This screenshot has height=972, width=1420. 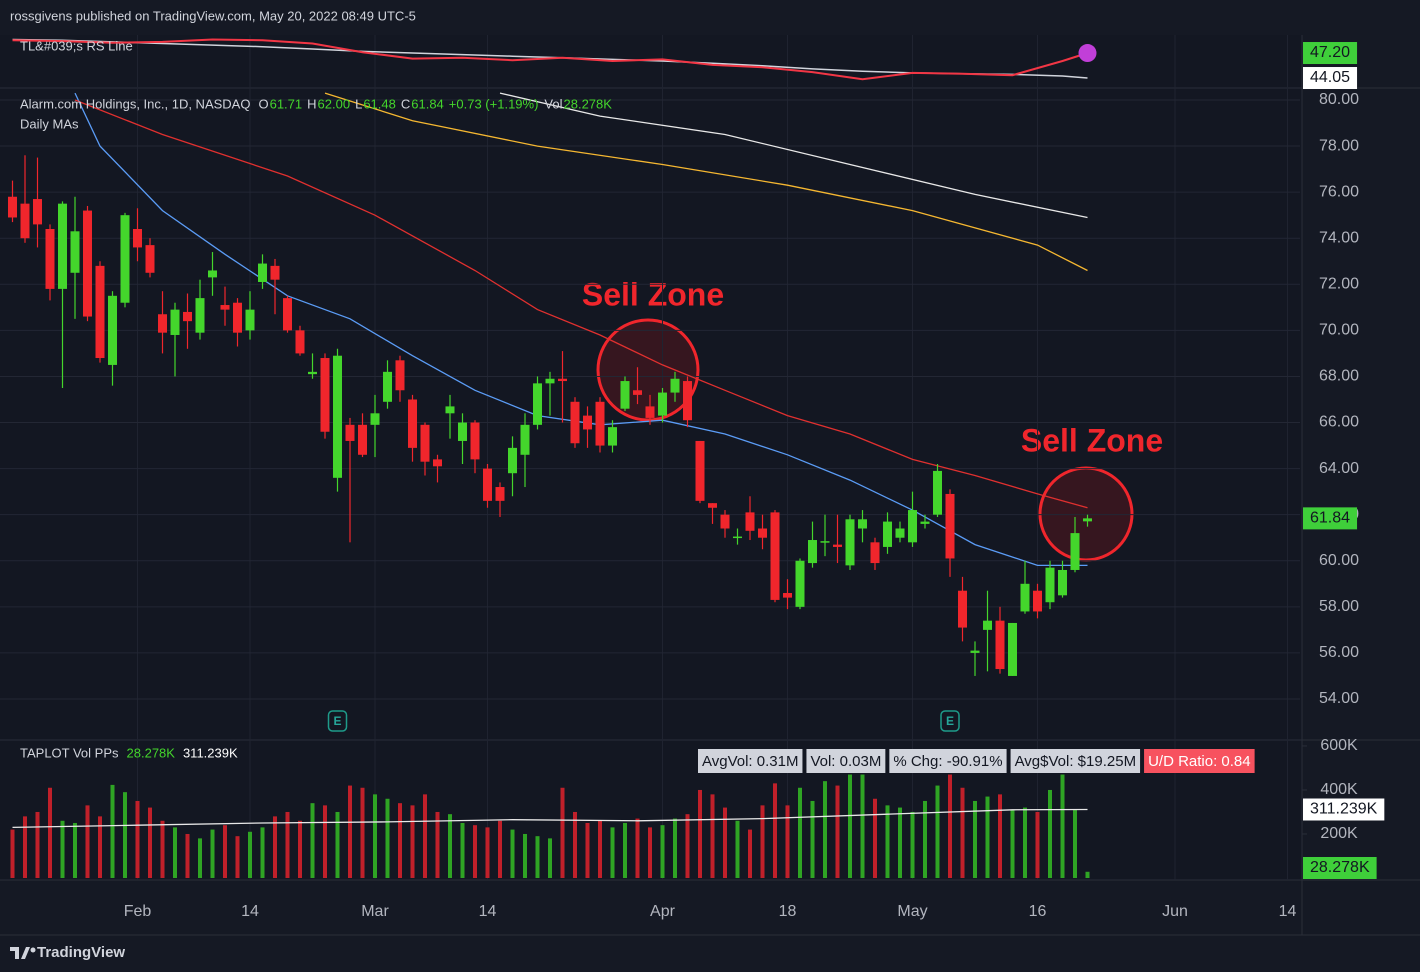 What do you see at coordinates (1339, 376) in the screenshot?
I see `y-tick-label: 68.00` at bounding box center [1339, 376].